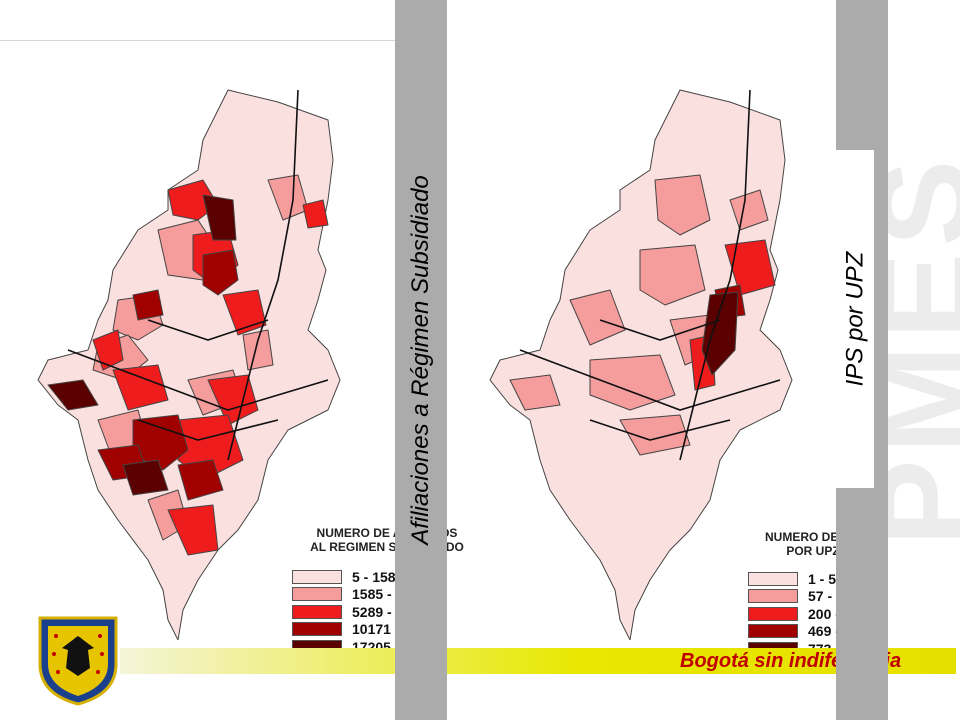 The width and height of the screenshot is (960, 720). I want to click on watermark: PMES, so click(924, 350).